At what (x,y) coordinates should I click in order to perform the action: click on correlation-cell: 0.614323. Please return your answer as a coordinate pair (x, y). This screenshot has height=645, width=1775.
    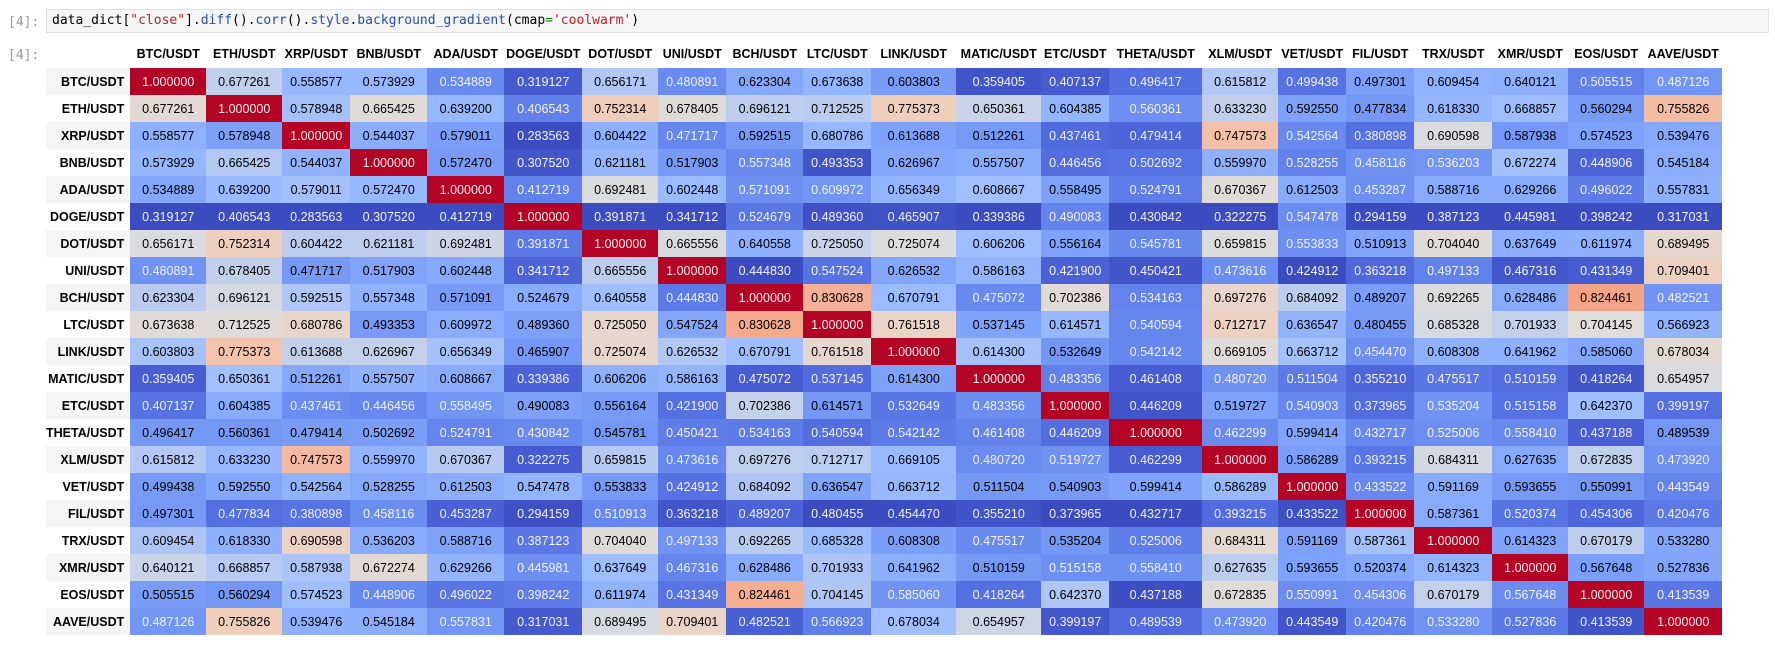
    Looking at the image, I should click on (1530, 540).